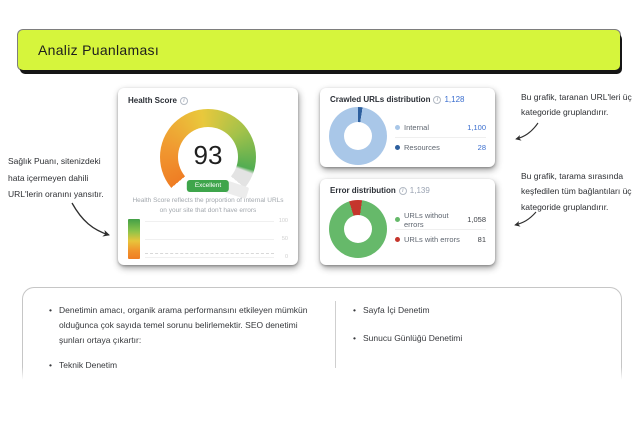  Describe the element at coordinates (397, 239) in the screenshot. I see `with-errors-color-dot` at that location.